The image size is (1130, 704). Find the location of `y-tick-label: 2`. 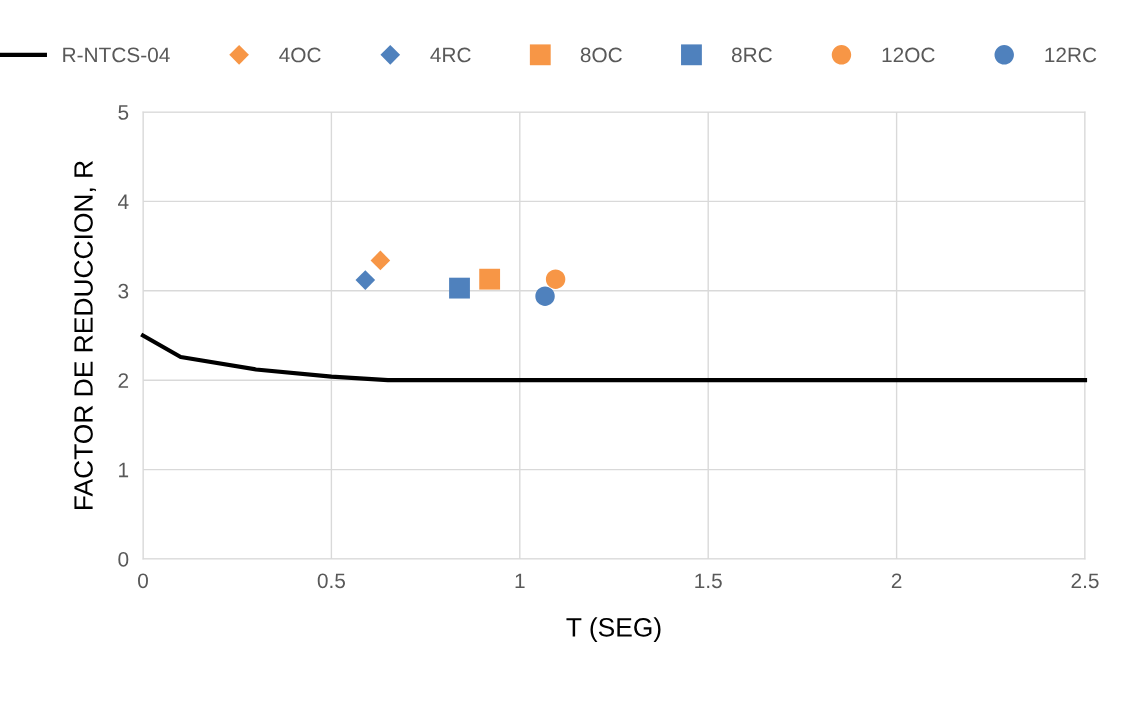

y-tick-label: 2 is located at coordinates (123, 380).